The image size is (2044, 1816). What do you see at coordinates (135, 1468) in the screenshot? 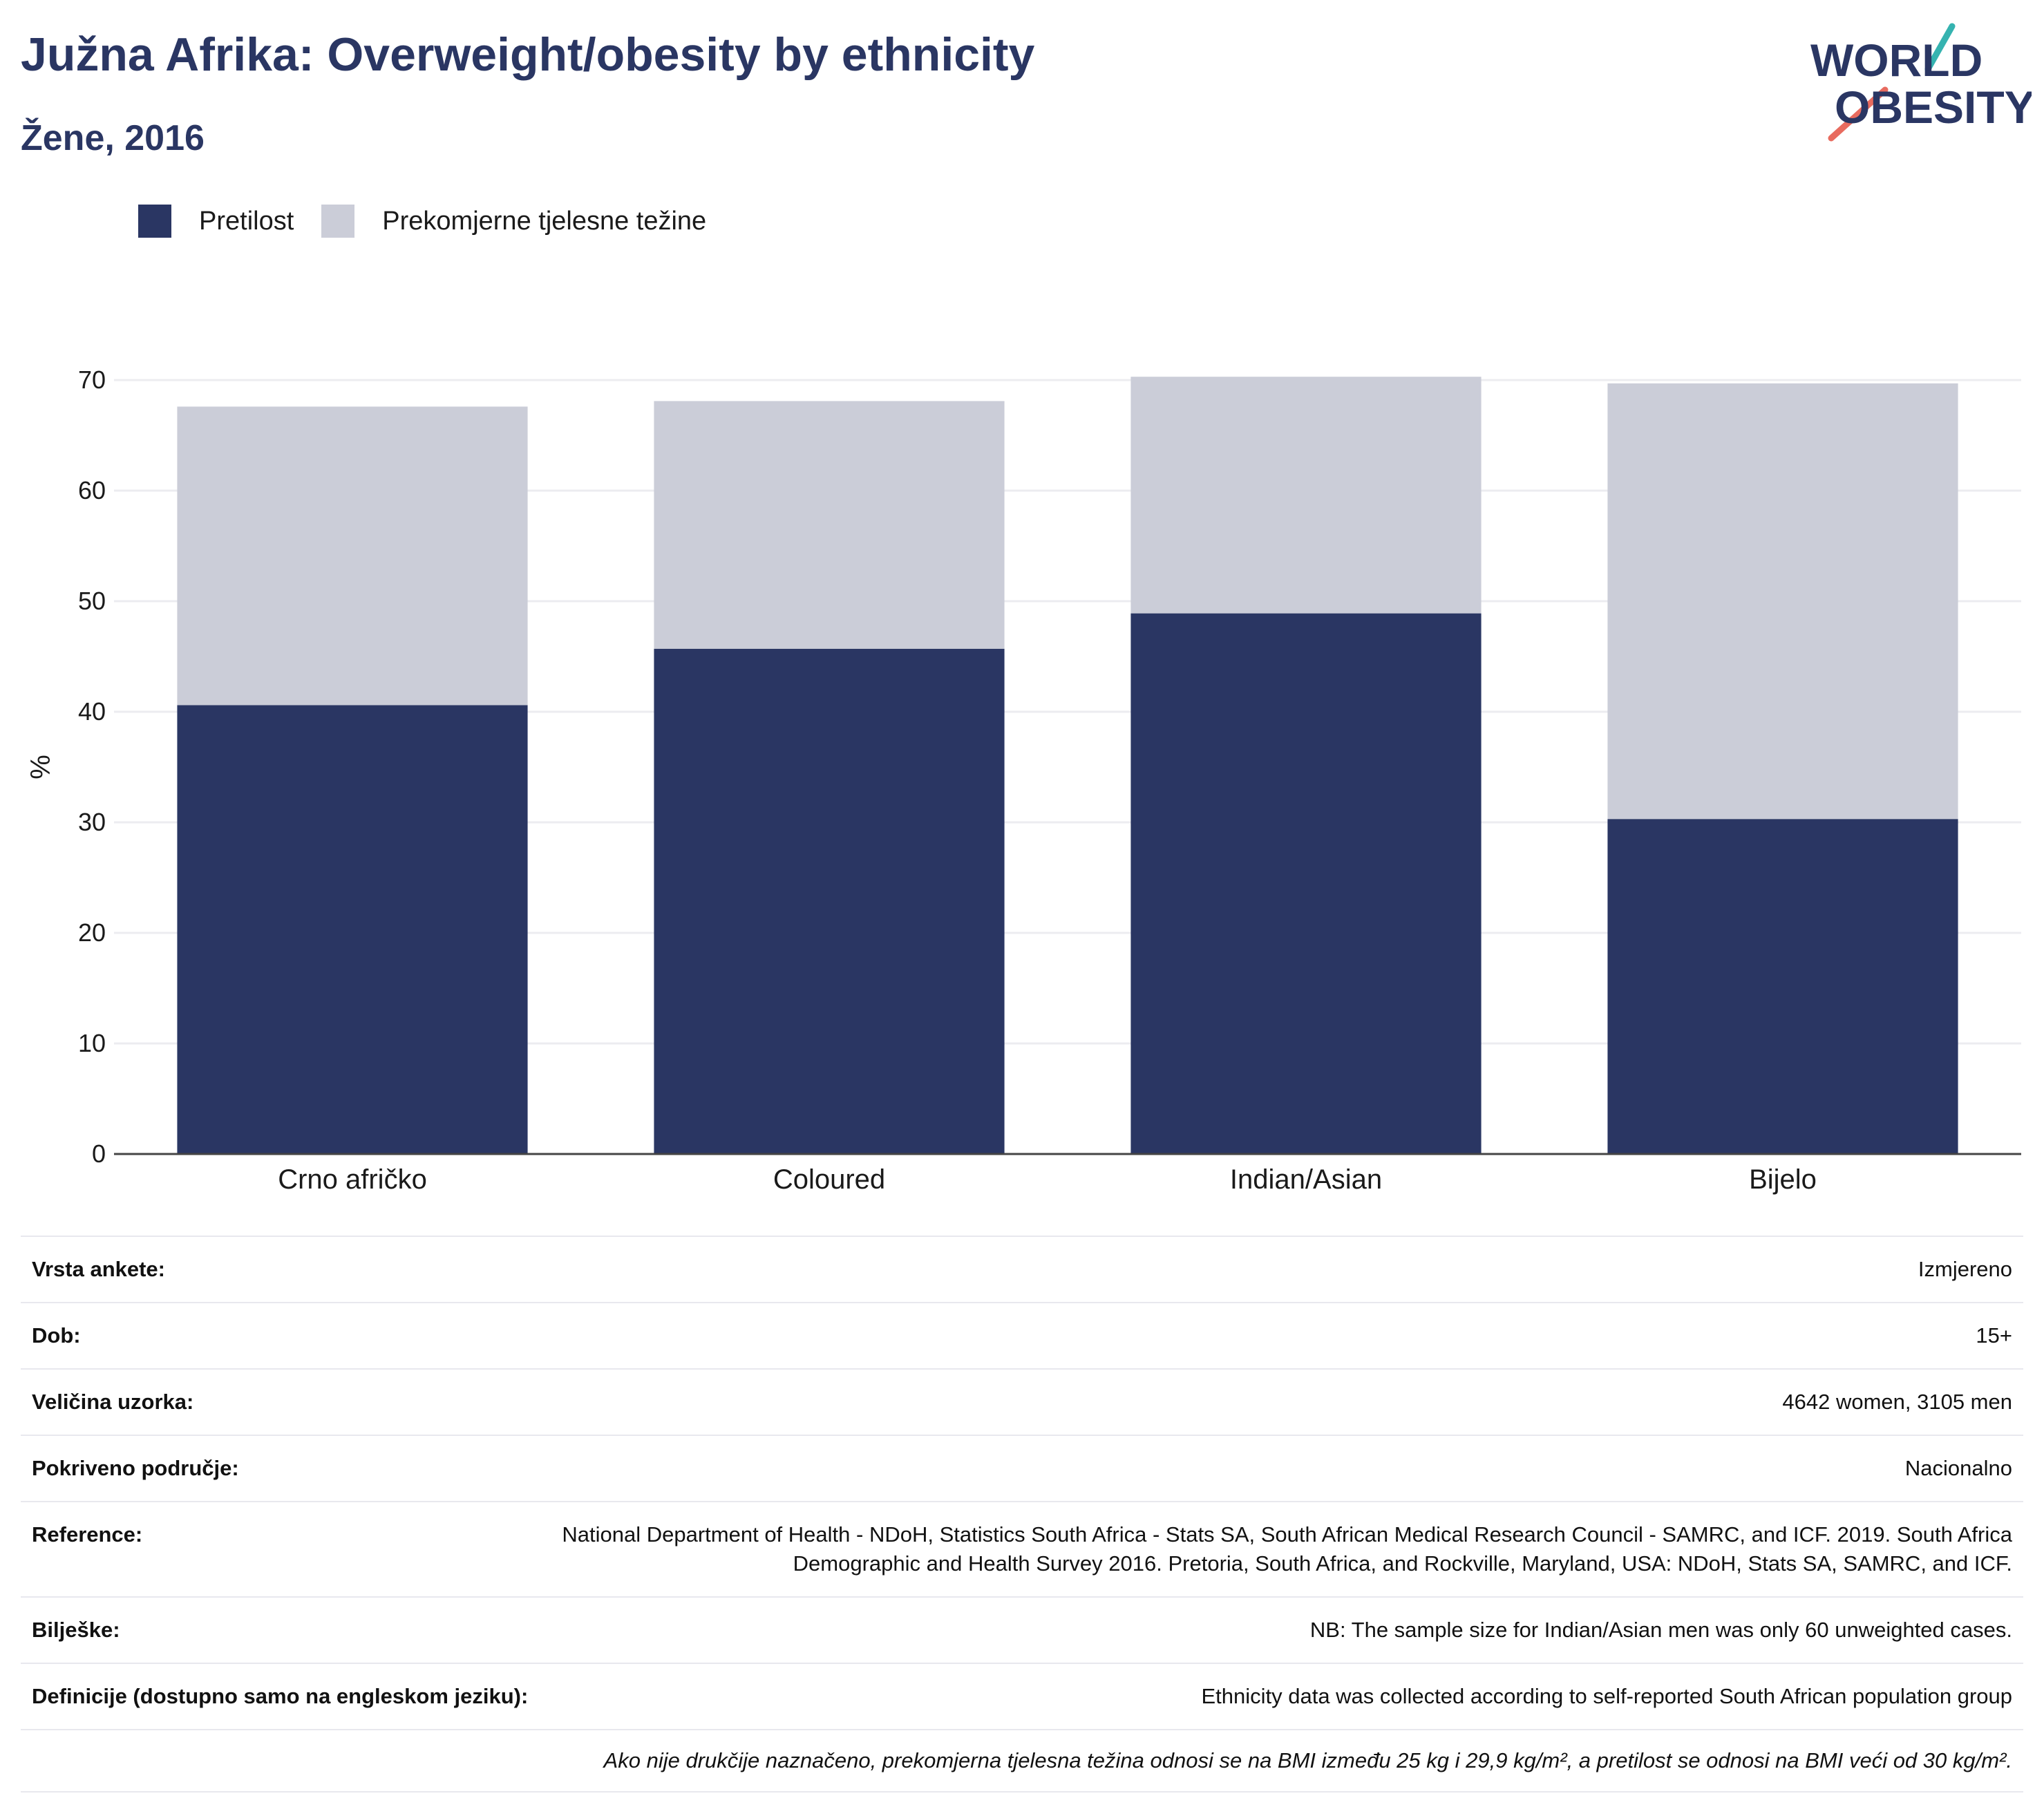
I see `info-key: Pokriveno područje:` at bounding box center [135, 1468].